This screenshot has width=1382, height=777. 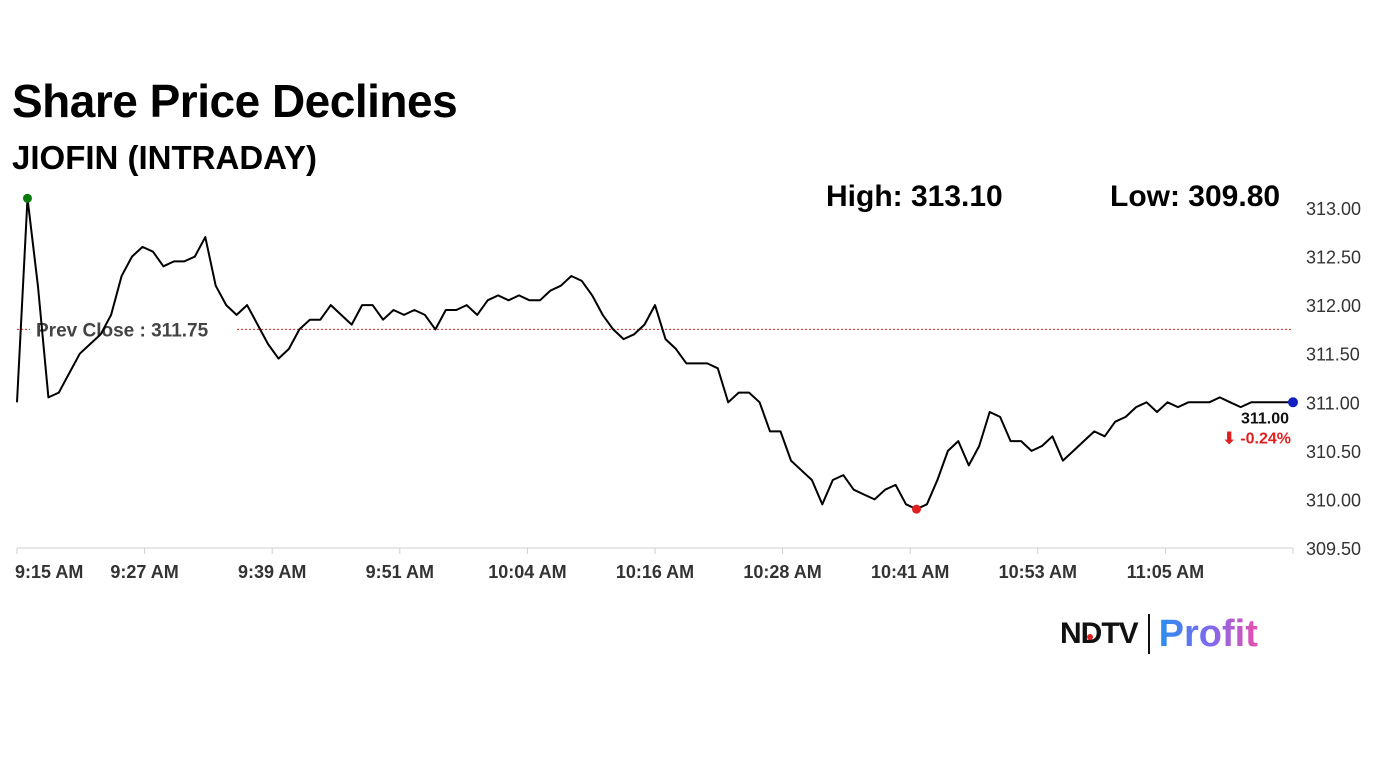 I want to click on ndtv-wordmark: NDTV, so click(x=1099, y=633).